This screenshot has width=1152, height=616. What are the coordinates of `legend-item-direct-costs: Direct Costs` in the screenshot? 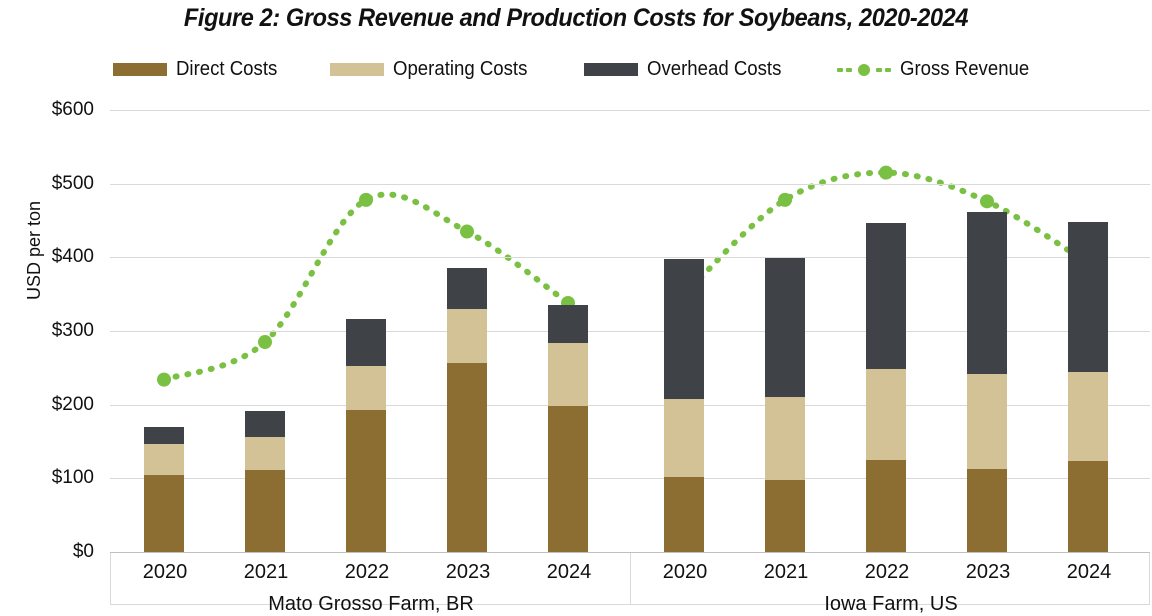 It's located at (198, 69).